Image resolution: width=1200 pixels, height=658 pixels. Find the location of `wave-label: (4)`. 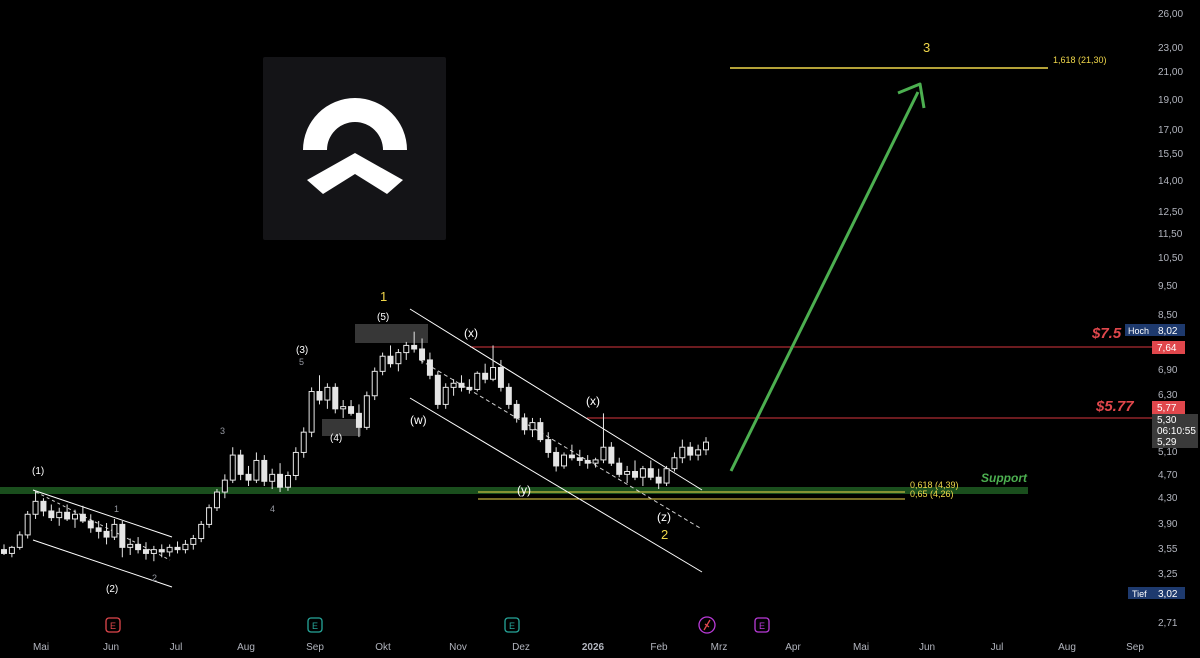

wave-label: (4) is located at coordinates (336, 438).